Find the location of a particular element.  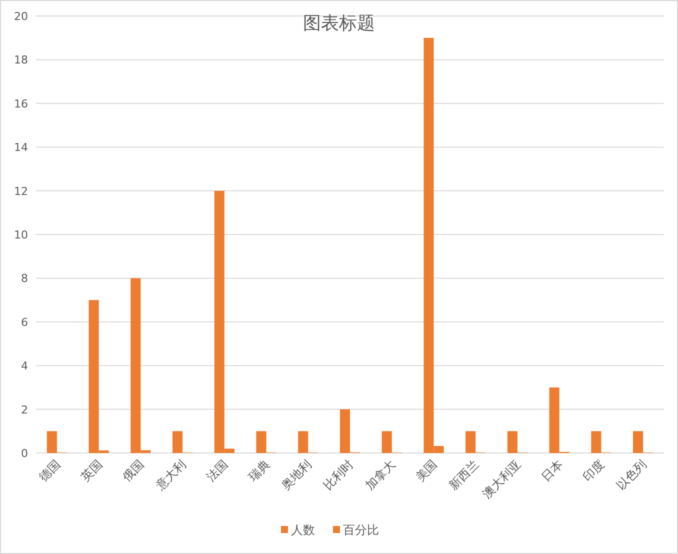

x-tick-label: 新西兰 is located at coordinates (464, 475).